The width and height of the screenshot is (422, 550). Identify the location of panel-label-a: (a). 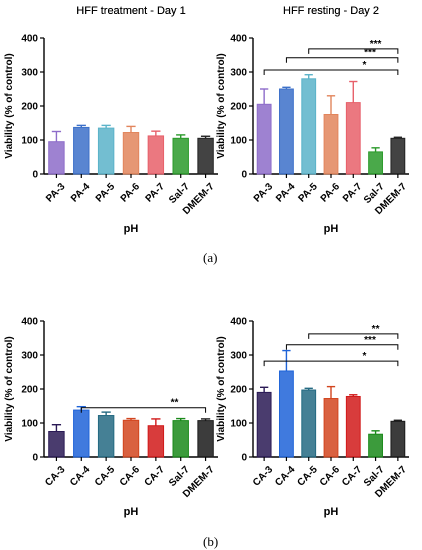
(210, 257).